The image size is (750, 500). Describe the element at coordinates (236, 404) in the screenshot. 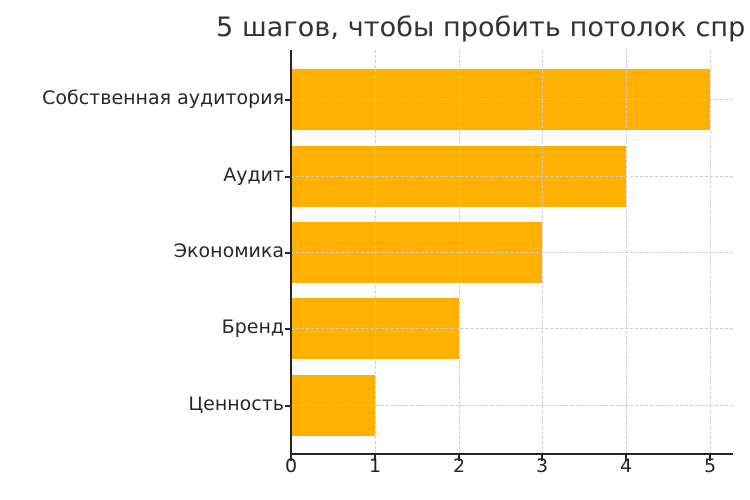

I see `y-tick-label: Ценность` at that location.